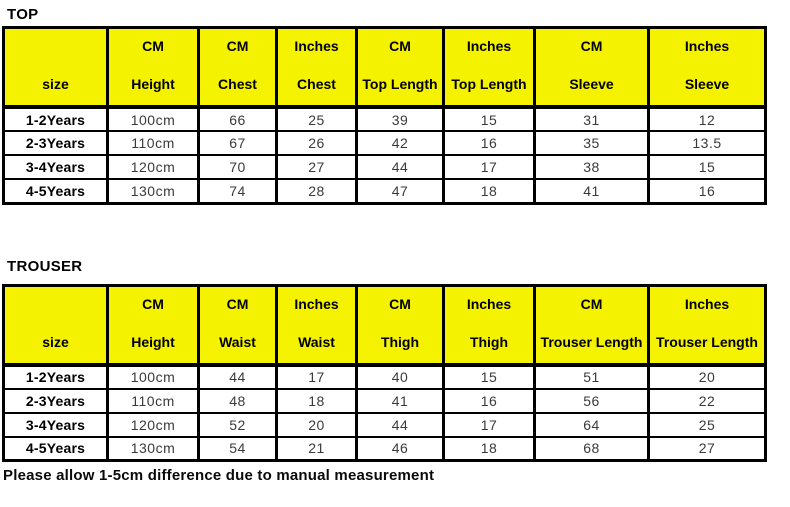 This screenshot has width=790, height=507. What do you see at coordinates (316, 143) in the screenshot?
I see `value-cell: 26` at bounding box center [316, 143].